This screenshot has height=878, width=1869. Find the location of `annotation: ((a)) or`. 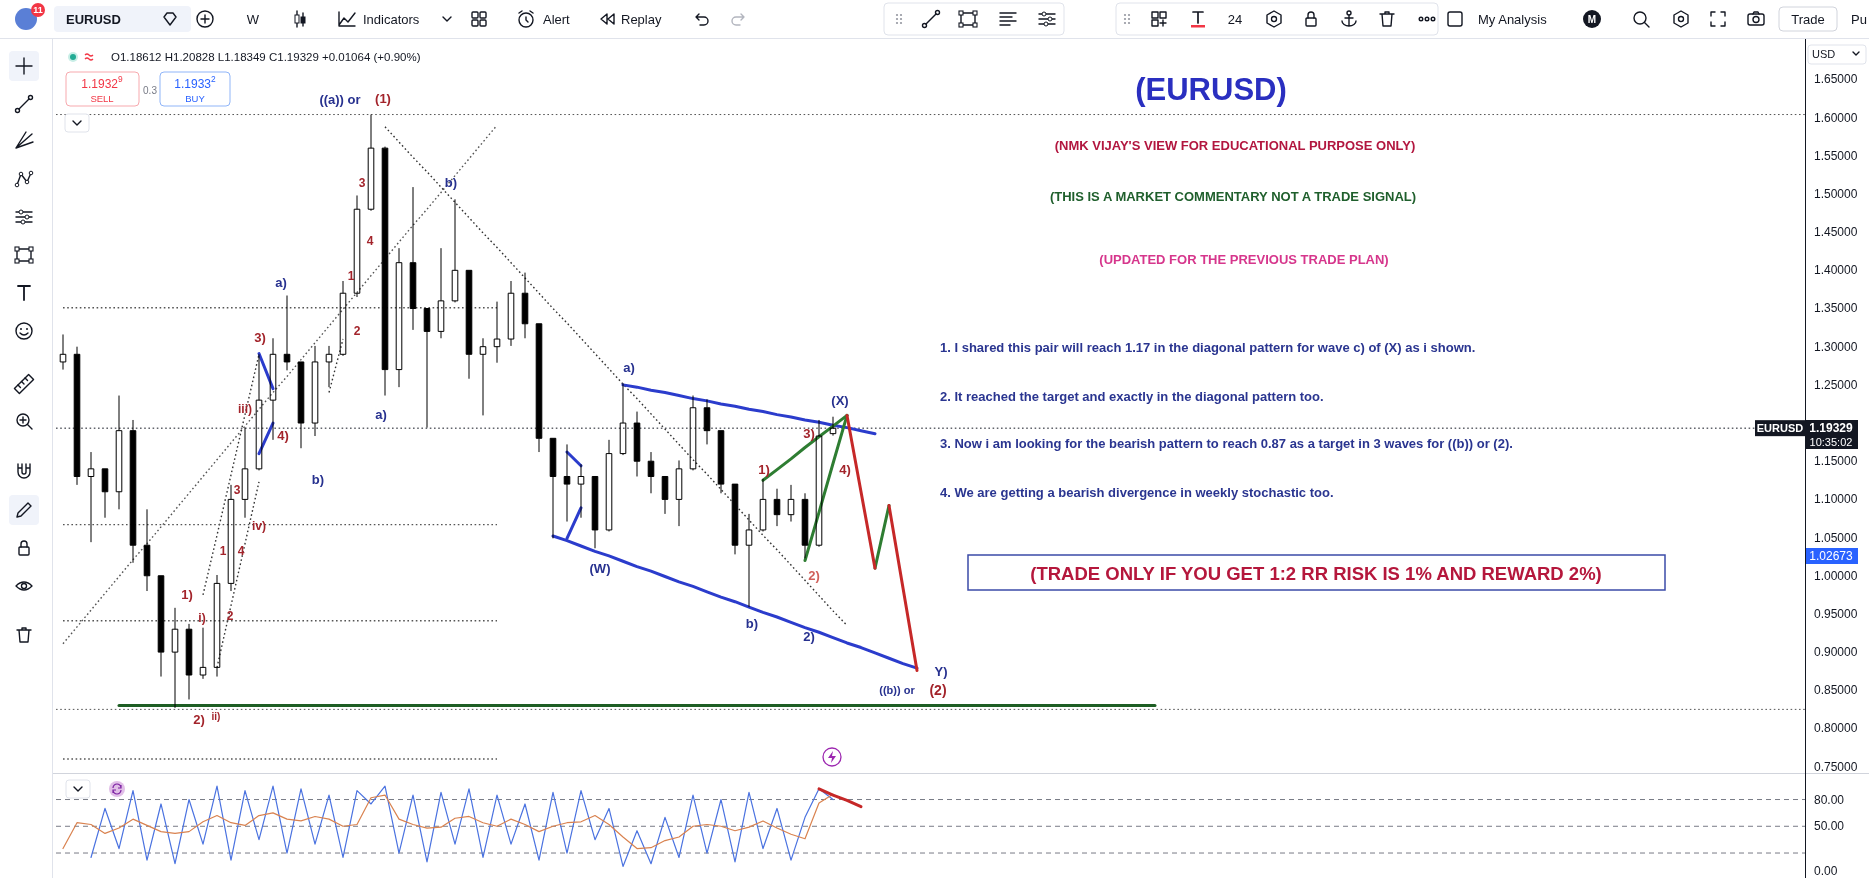

annotation: ((a)) or is located at coordinates (340, 99).